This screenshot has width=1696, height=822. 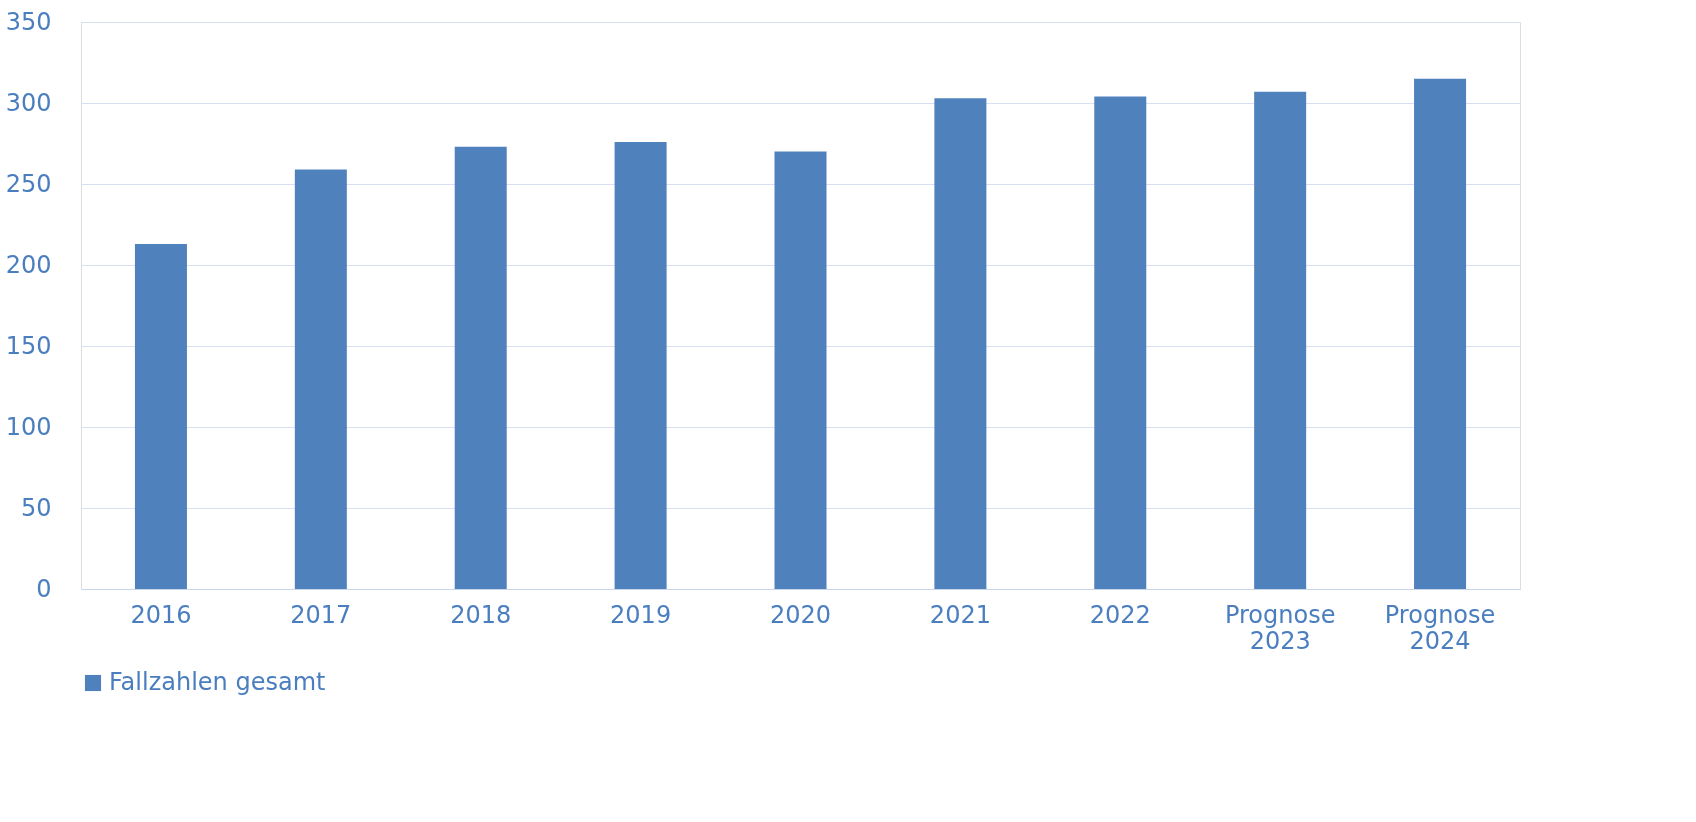 I want to click on x-tick-label: 2019, so click(x=641, y=614).